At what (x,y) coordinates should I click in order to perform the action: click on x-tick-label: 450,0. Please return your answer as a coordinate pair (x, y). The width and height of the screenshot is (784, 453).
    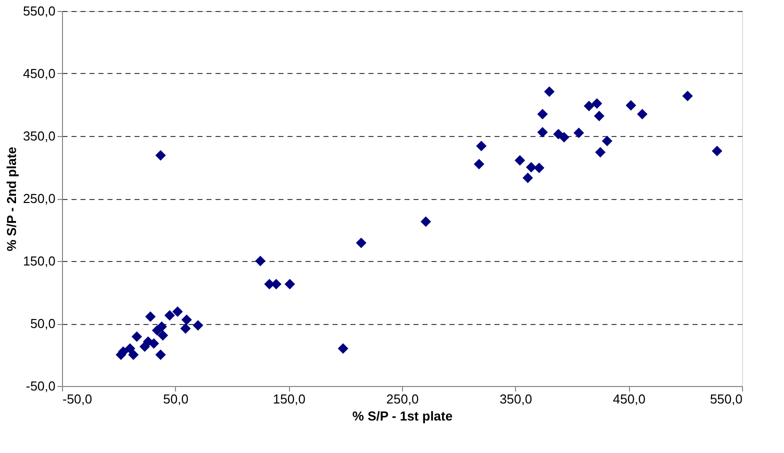
    Looking at the image, I should click on (629, 399).